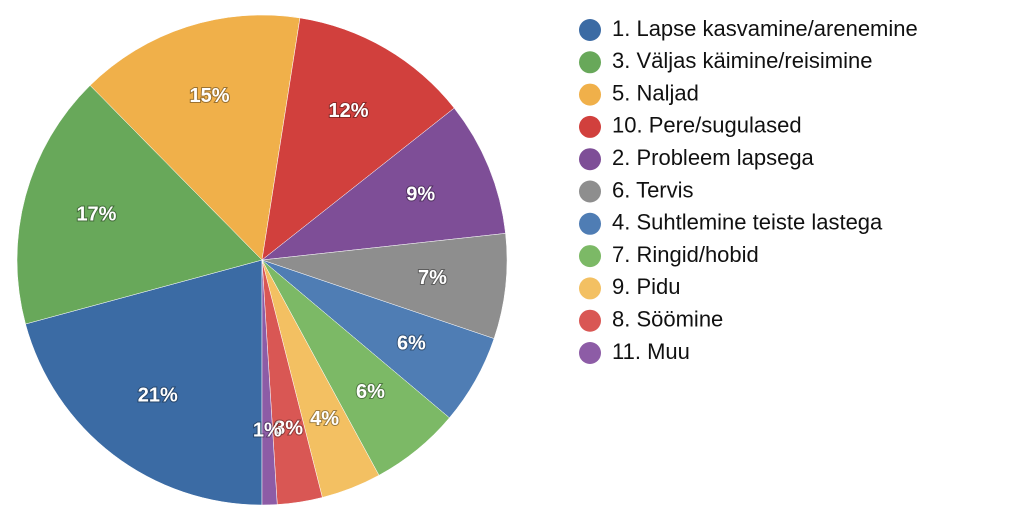 This screenshot has width=1036, height=505. I want to click on legend-label: 7. Ringid/hobid, so click(685, 254).